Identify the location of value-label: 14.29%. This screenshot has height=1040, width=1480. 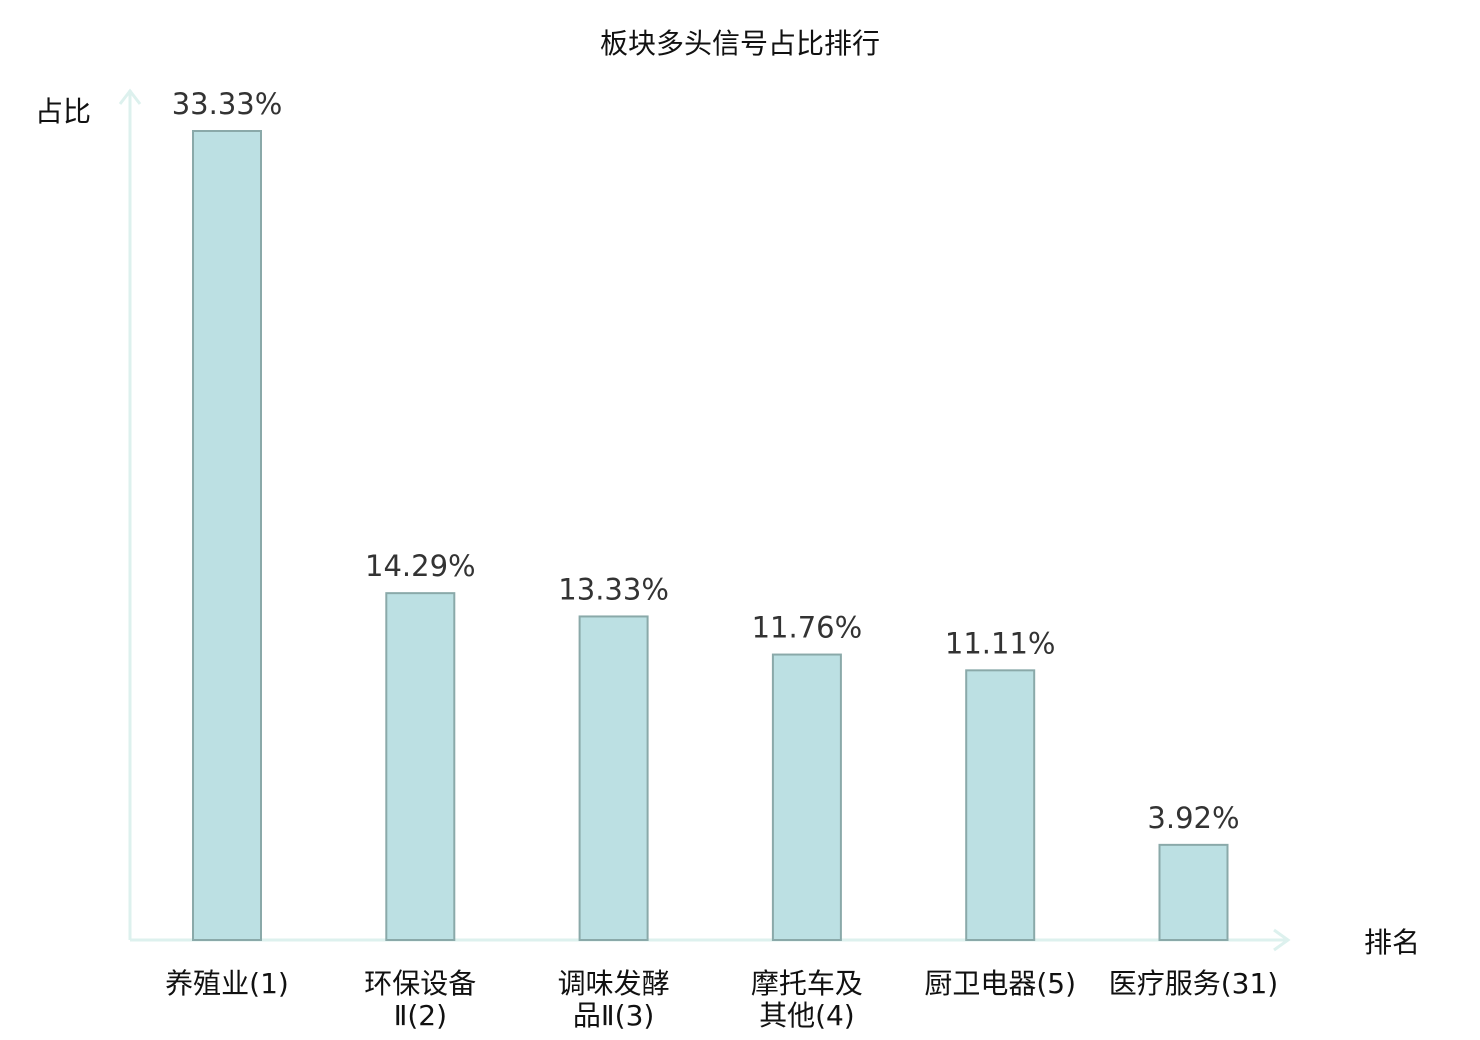
(420, 566).